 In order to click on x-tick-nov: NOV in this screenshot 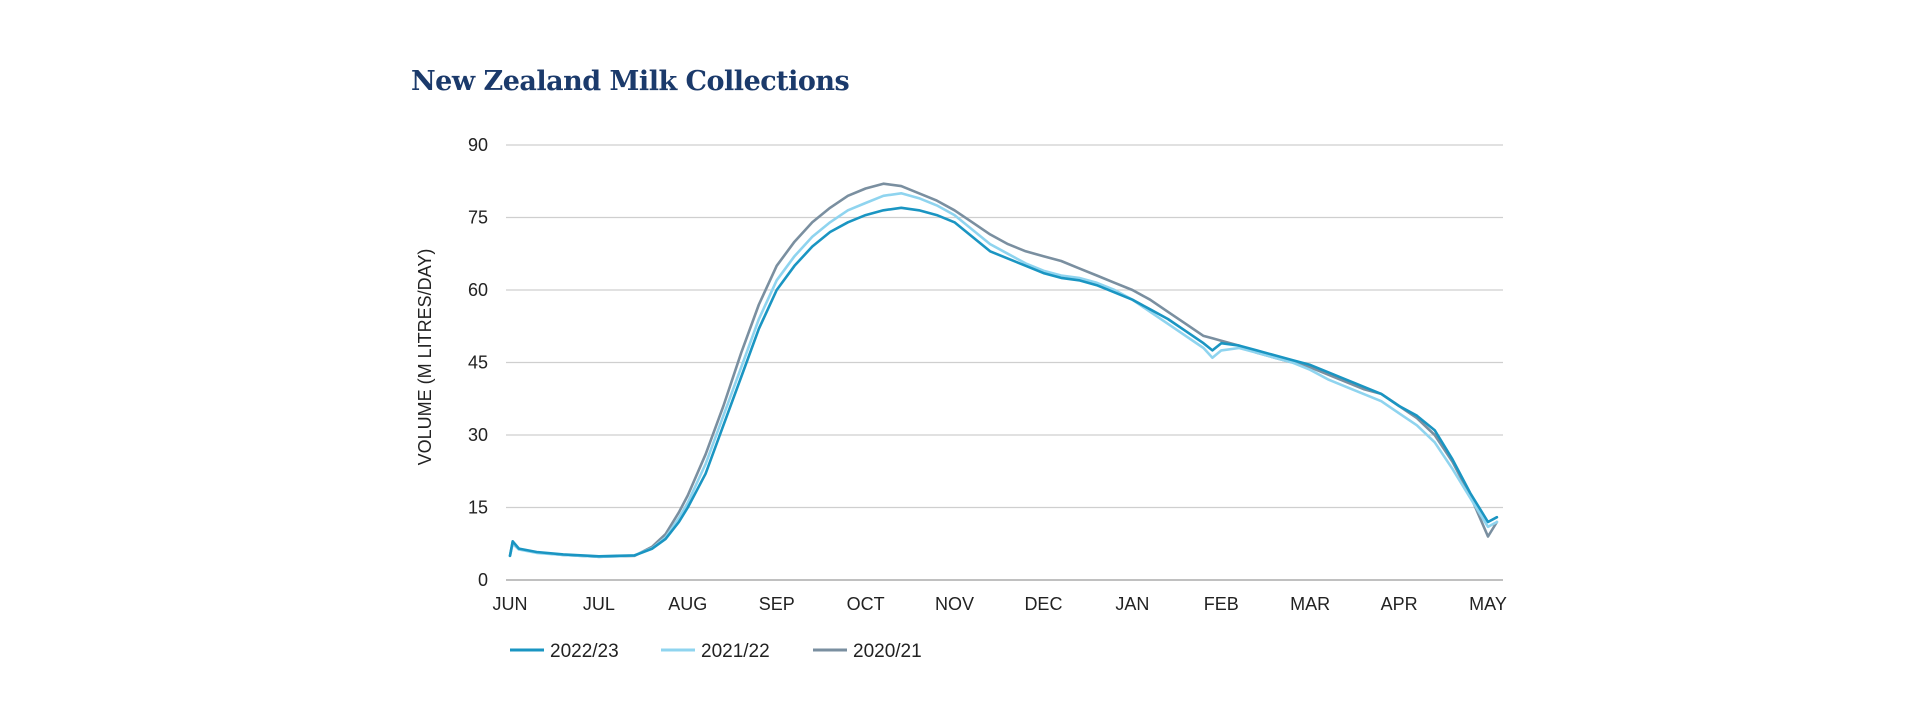, I will do `click(954, 604)`.